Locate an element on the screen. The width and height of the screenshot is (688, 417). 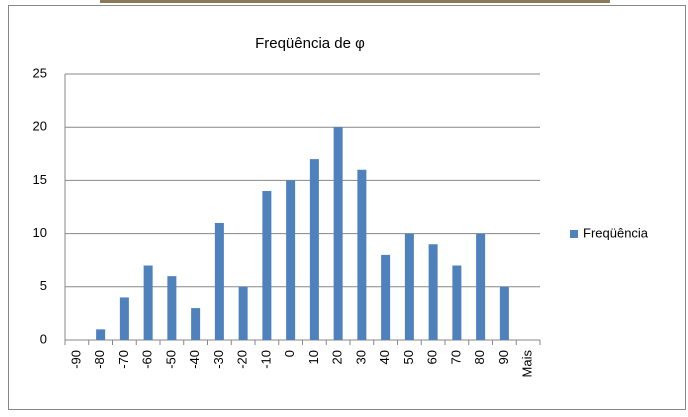
x-tick-label: 20 is located at coordinates (337, 357).